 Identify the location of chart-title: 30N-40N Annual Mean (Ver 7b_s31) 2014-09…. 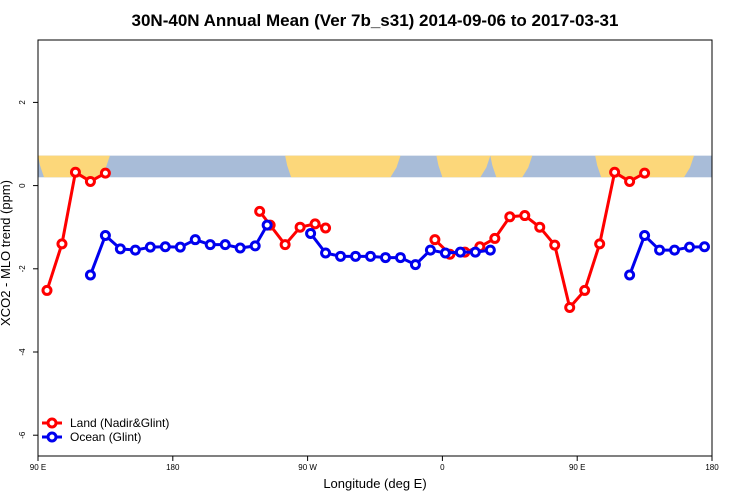
(375, 20).